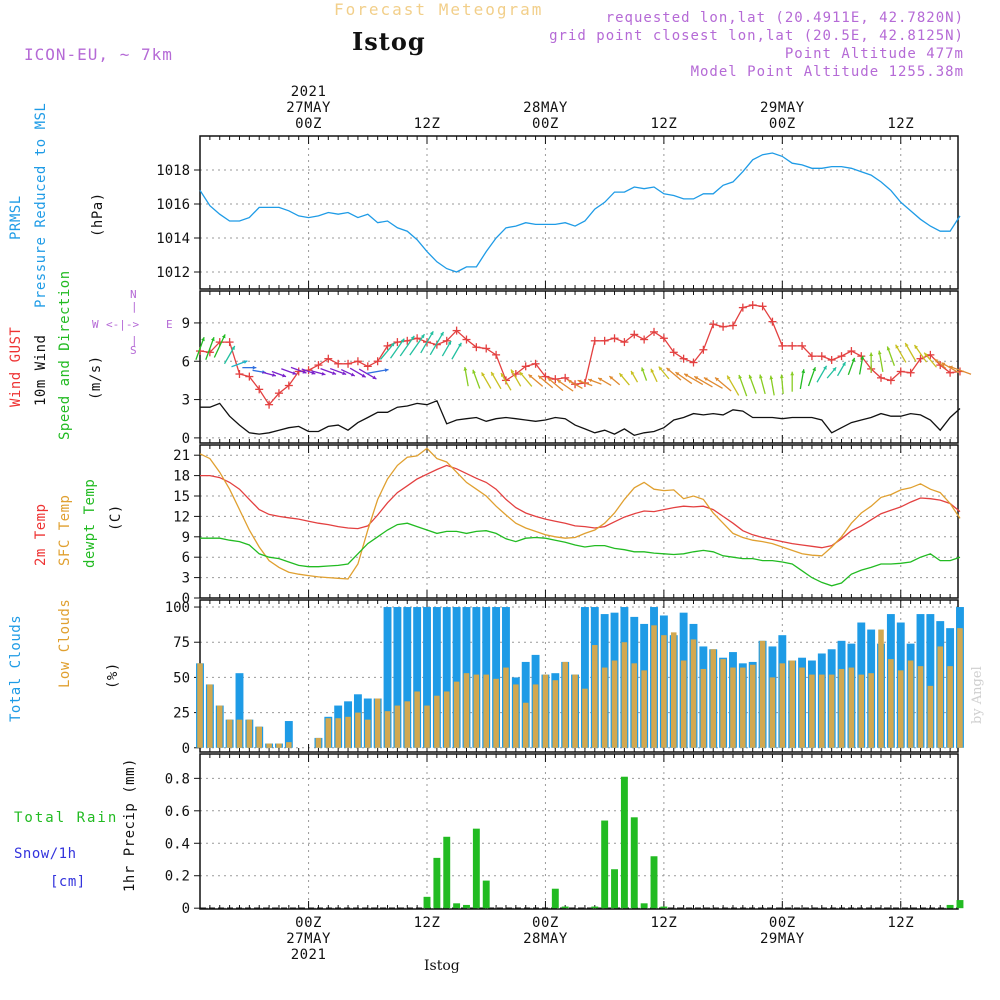  What do you see at coordinates (186, 749) in the screenshot?
I see `clouds-ytick-label: 0` at bounding box center [186, 749].